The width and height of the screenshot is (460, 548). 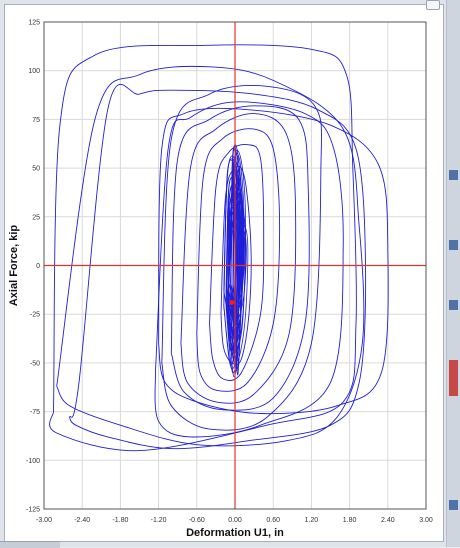 I want to click on x-axis-label: Deformation U1, in, so click(x=235, y=533).